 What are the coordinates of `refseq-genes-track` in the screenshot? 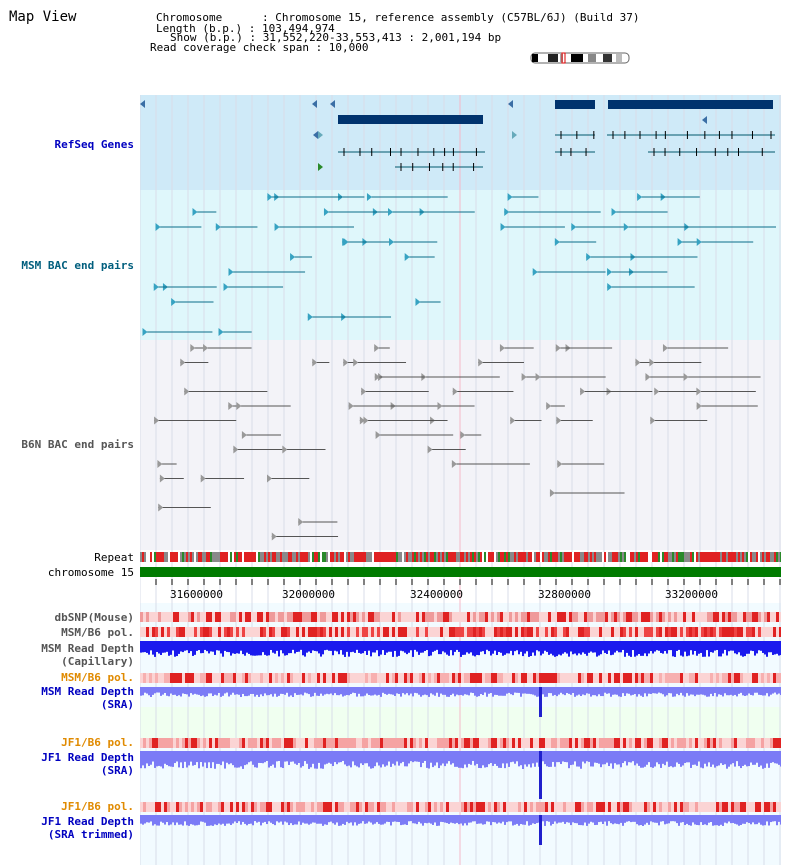 It's located at (457, 135).